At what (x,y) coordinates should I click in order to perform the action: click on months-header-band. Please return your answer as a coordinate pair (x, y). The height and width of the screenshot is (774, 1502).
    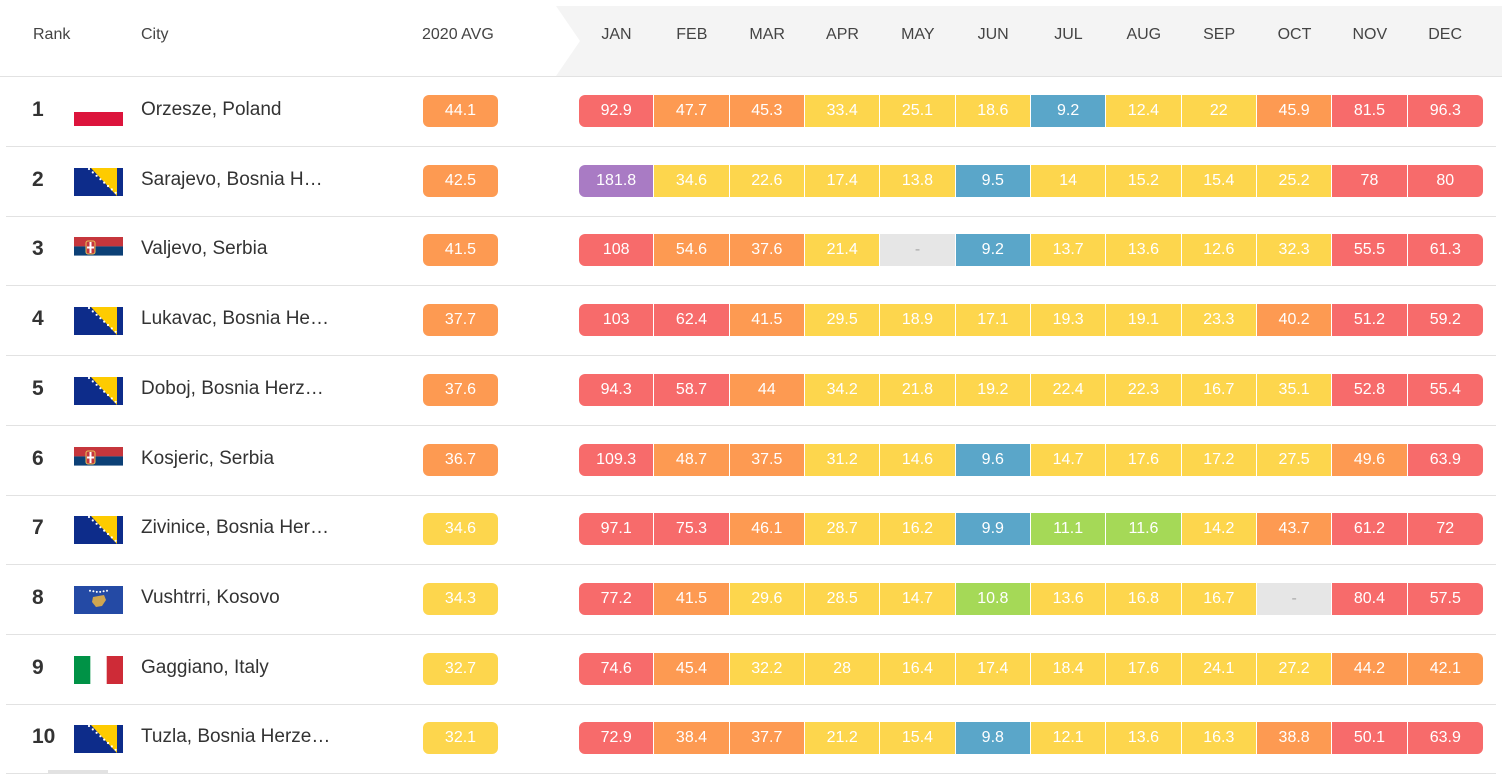
    Looking at the image, I should click on (1029, 41).